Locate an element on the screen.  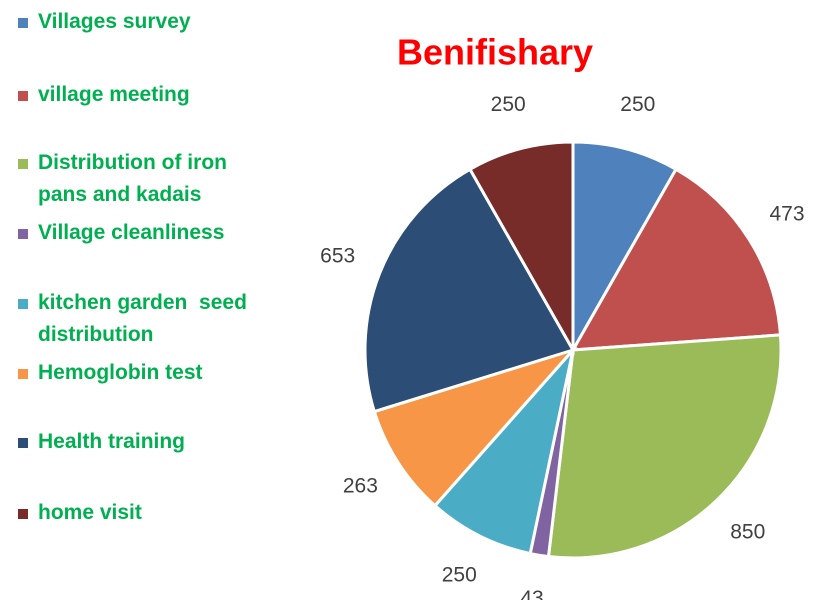
legend-label: Village cleanliness is located at coordinates (131, 232).